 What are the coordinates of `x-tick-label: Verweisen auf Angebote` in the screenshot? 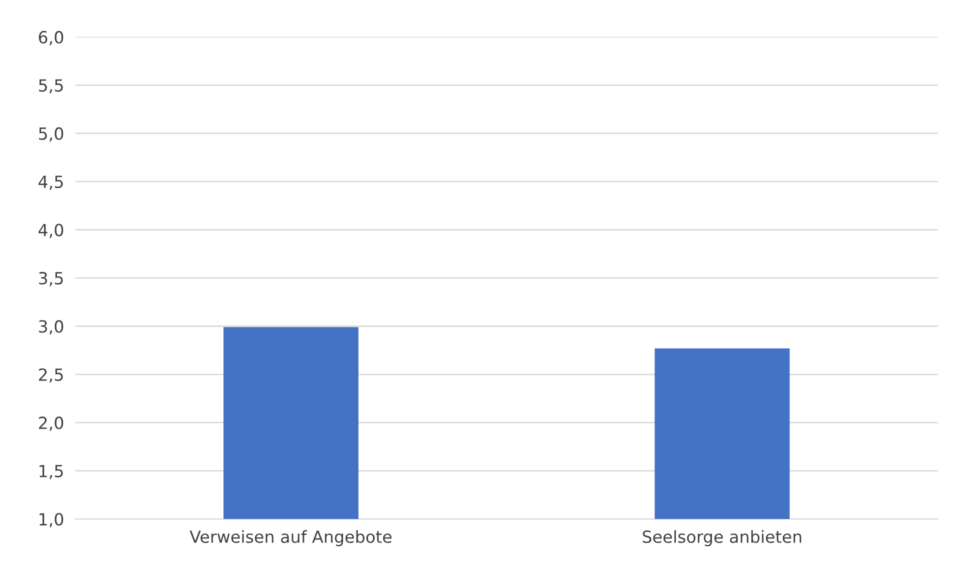 It's located at (291, 538).